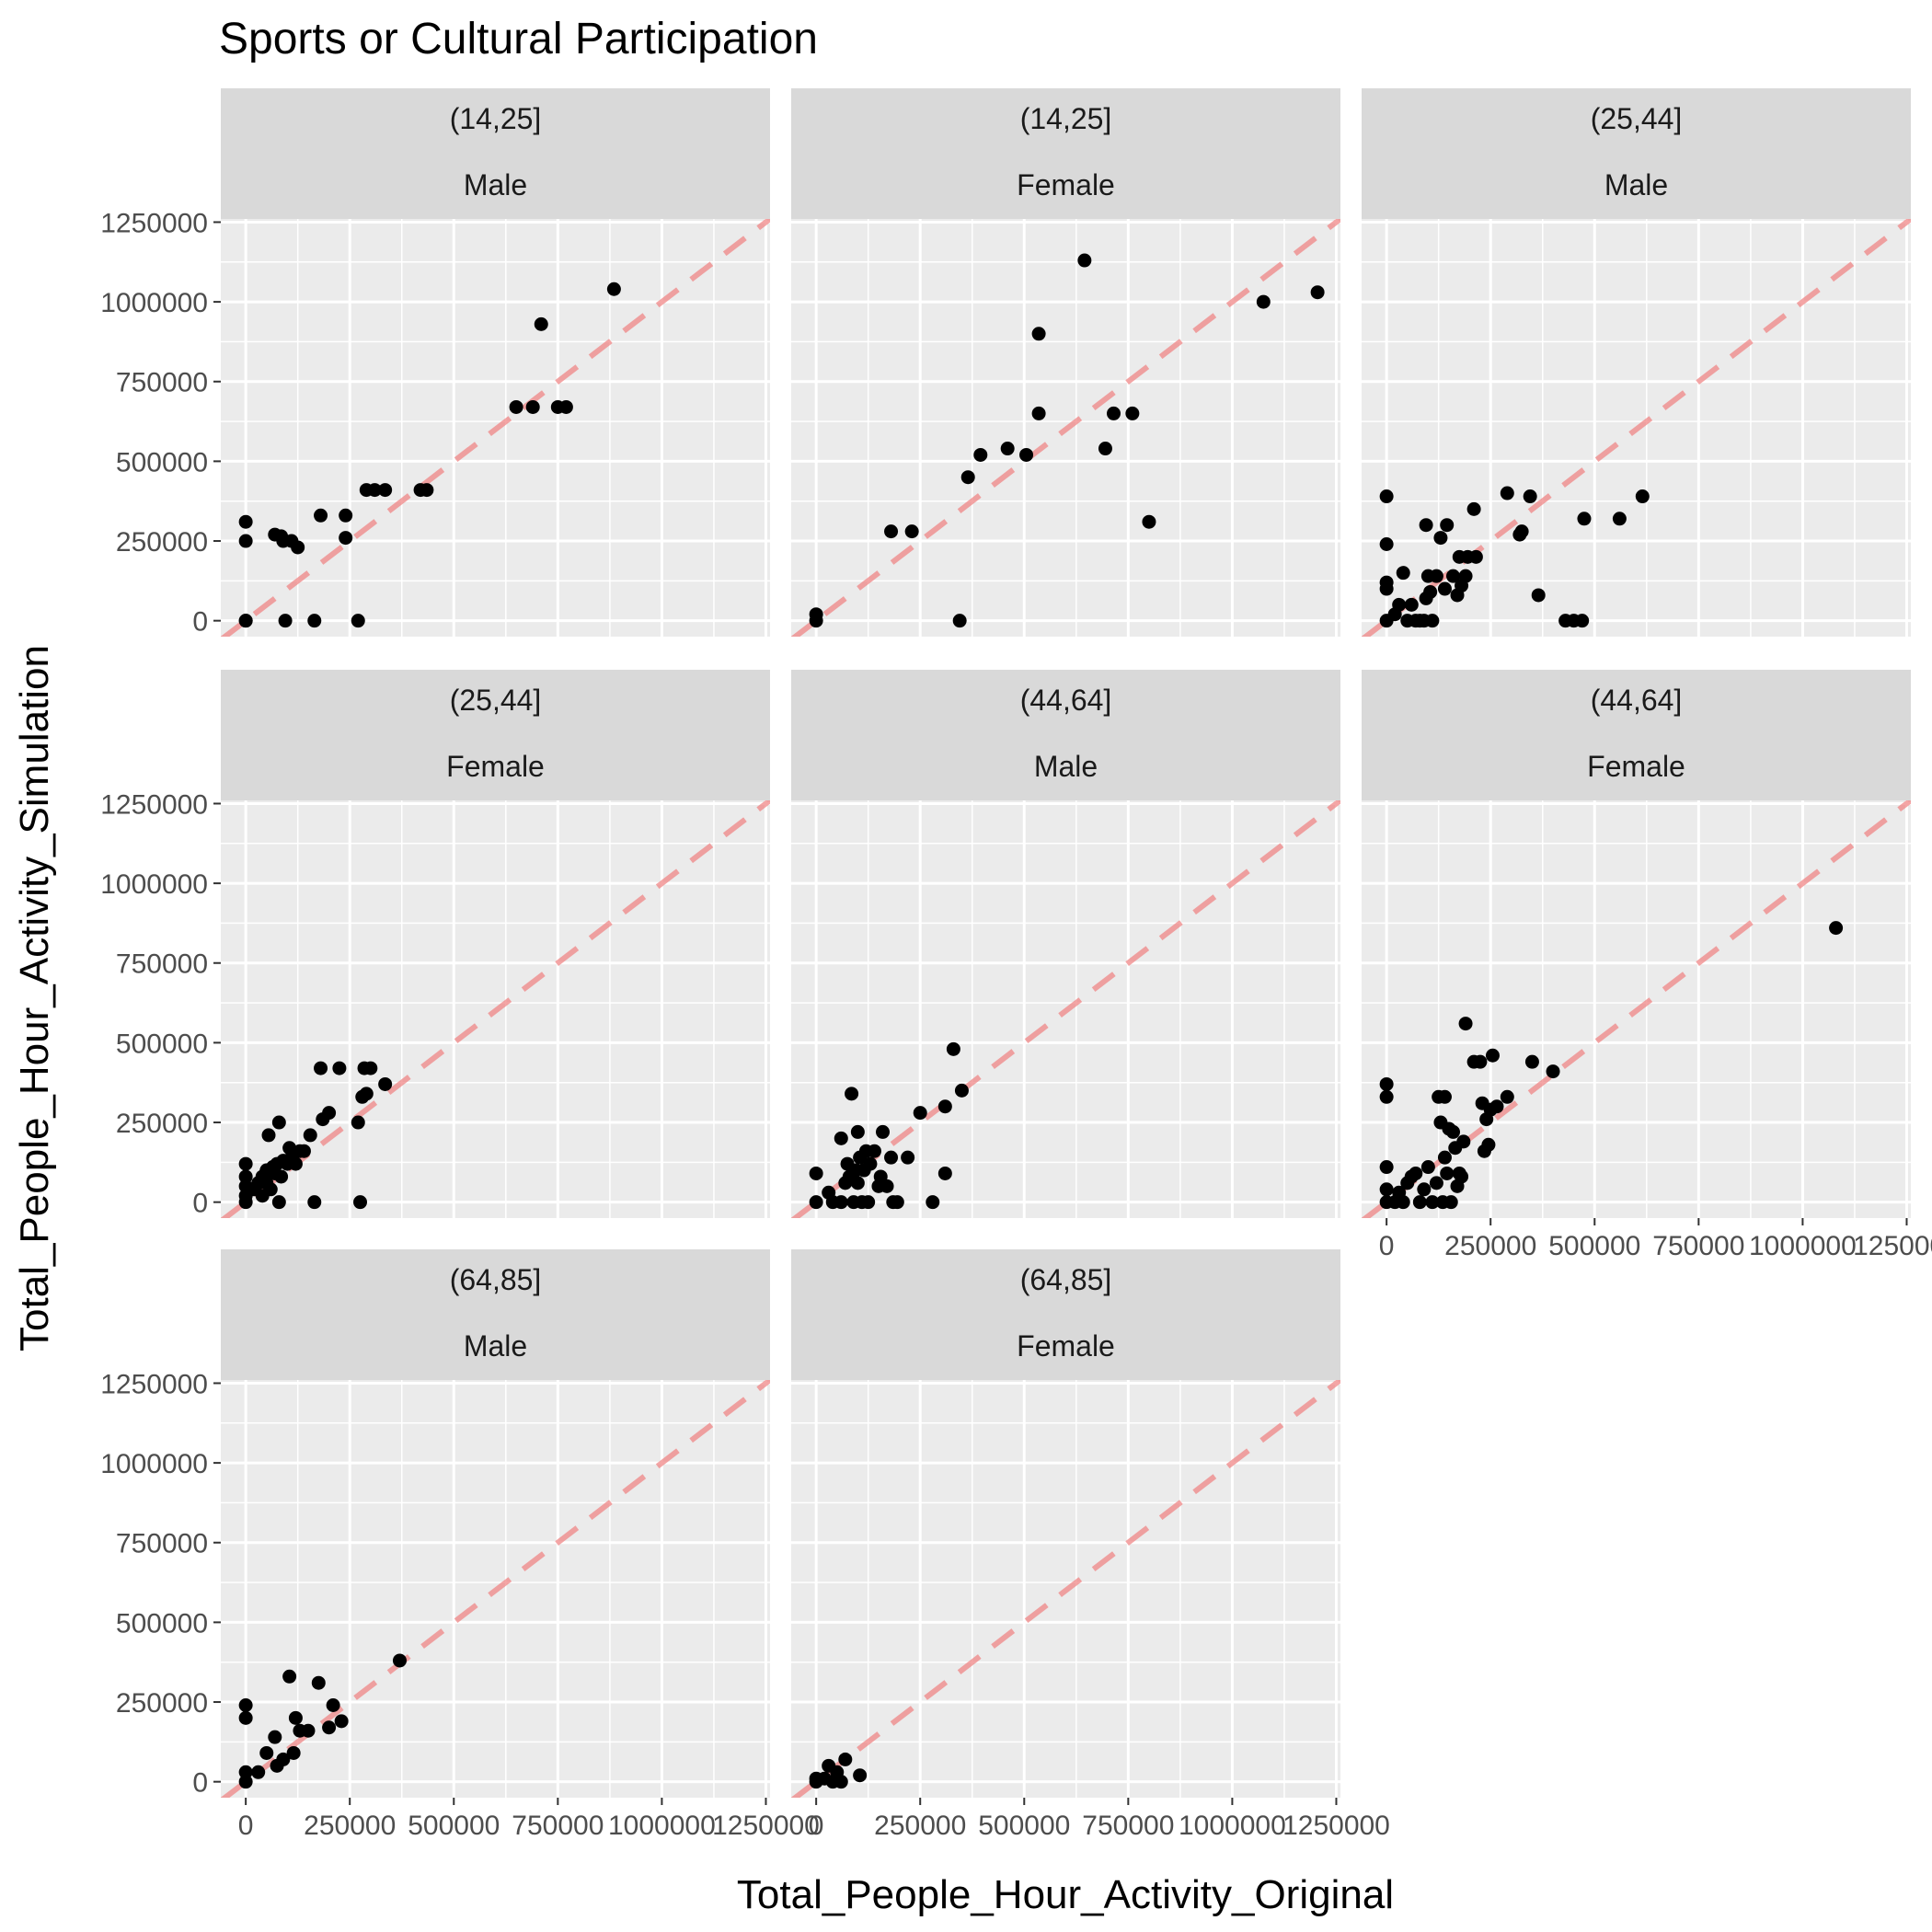 This screenshot has width=1932, height=1932. Describe the element at coordinates (1892, 1246) in the screenshot. I see `x-tick-label: 1250000` at that location.